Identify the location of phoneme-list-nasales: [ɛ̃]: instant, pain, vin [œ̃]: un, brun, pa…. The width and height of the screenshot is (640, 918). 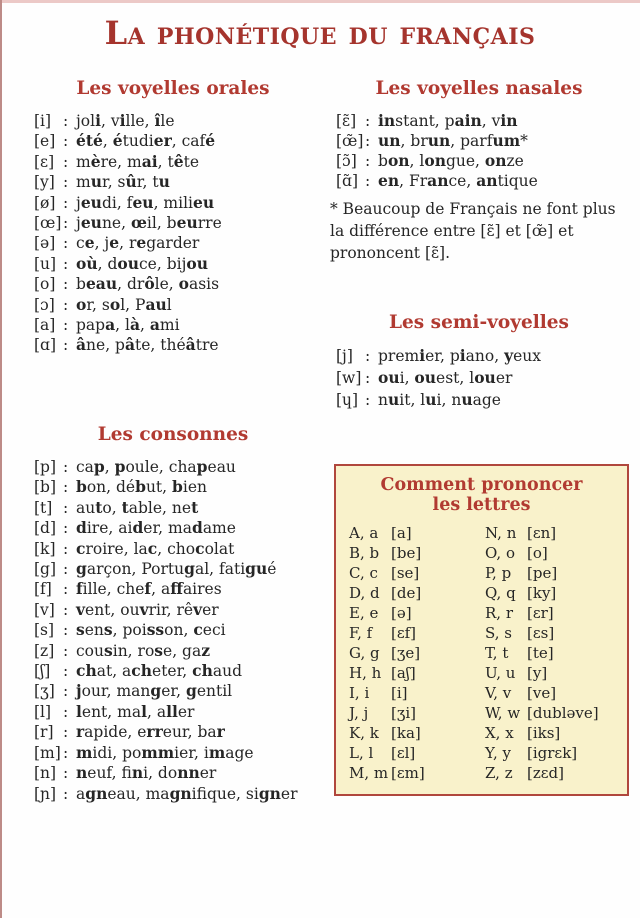
(479, 151).